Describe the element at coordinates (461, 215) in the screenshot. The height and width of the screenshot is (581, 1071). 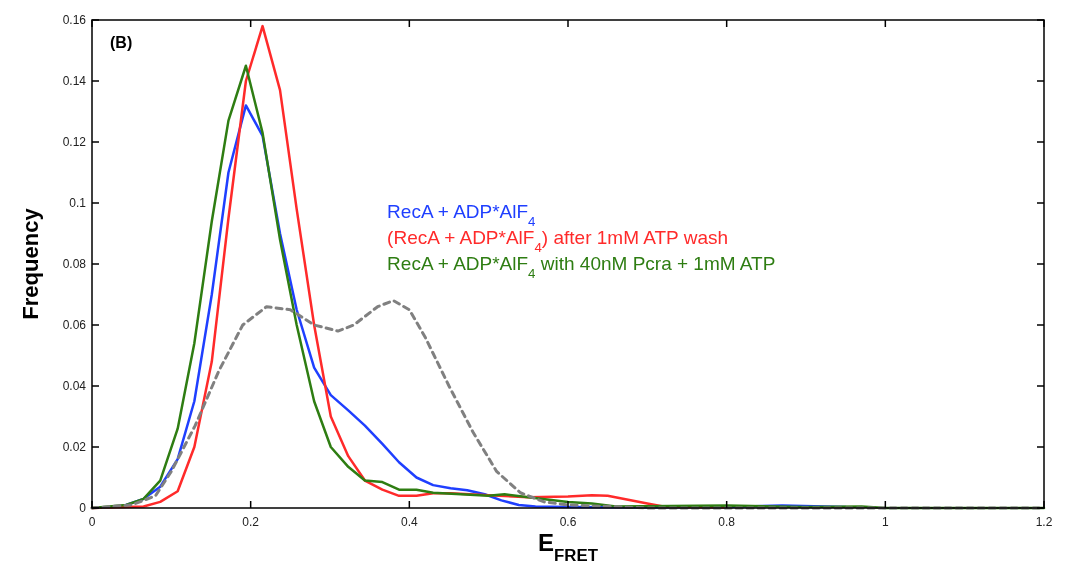
I see `text: RecA + ADP*AlF$_{4}$` at that location.